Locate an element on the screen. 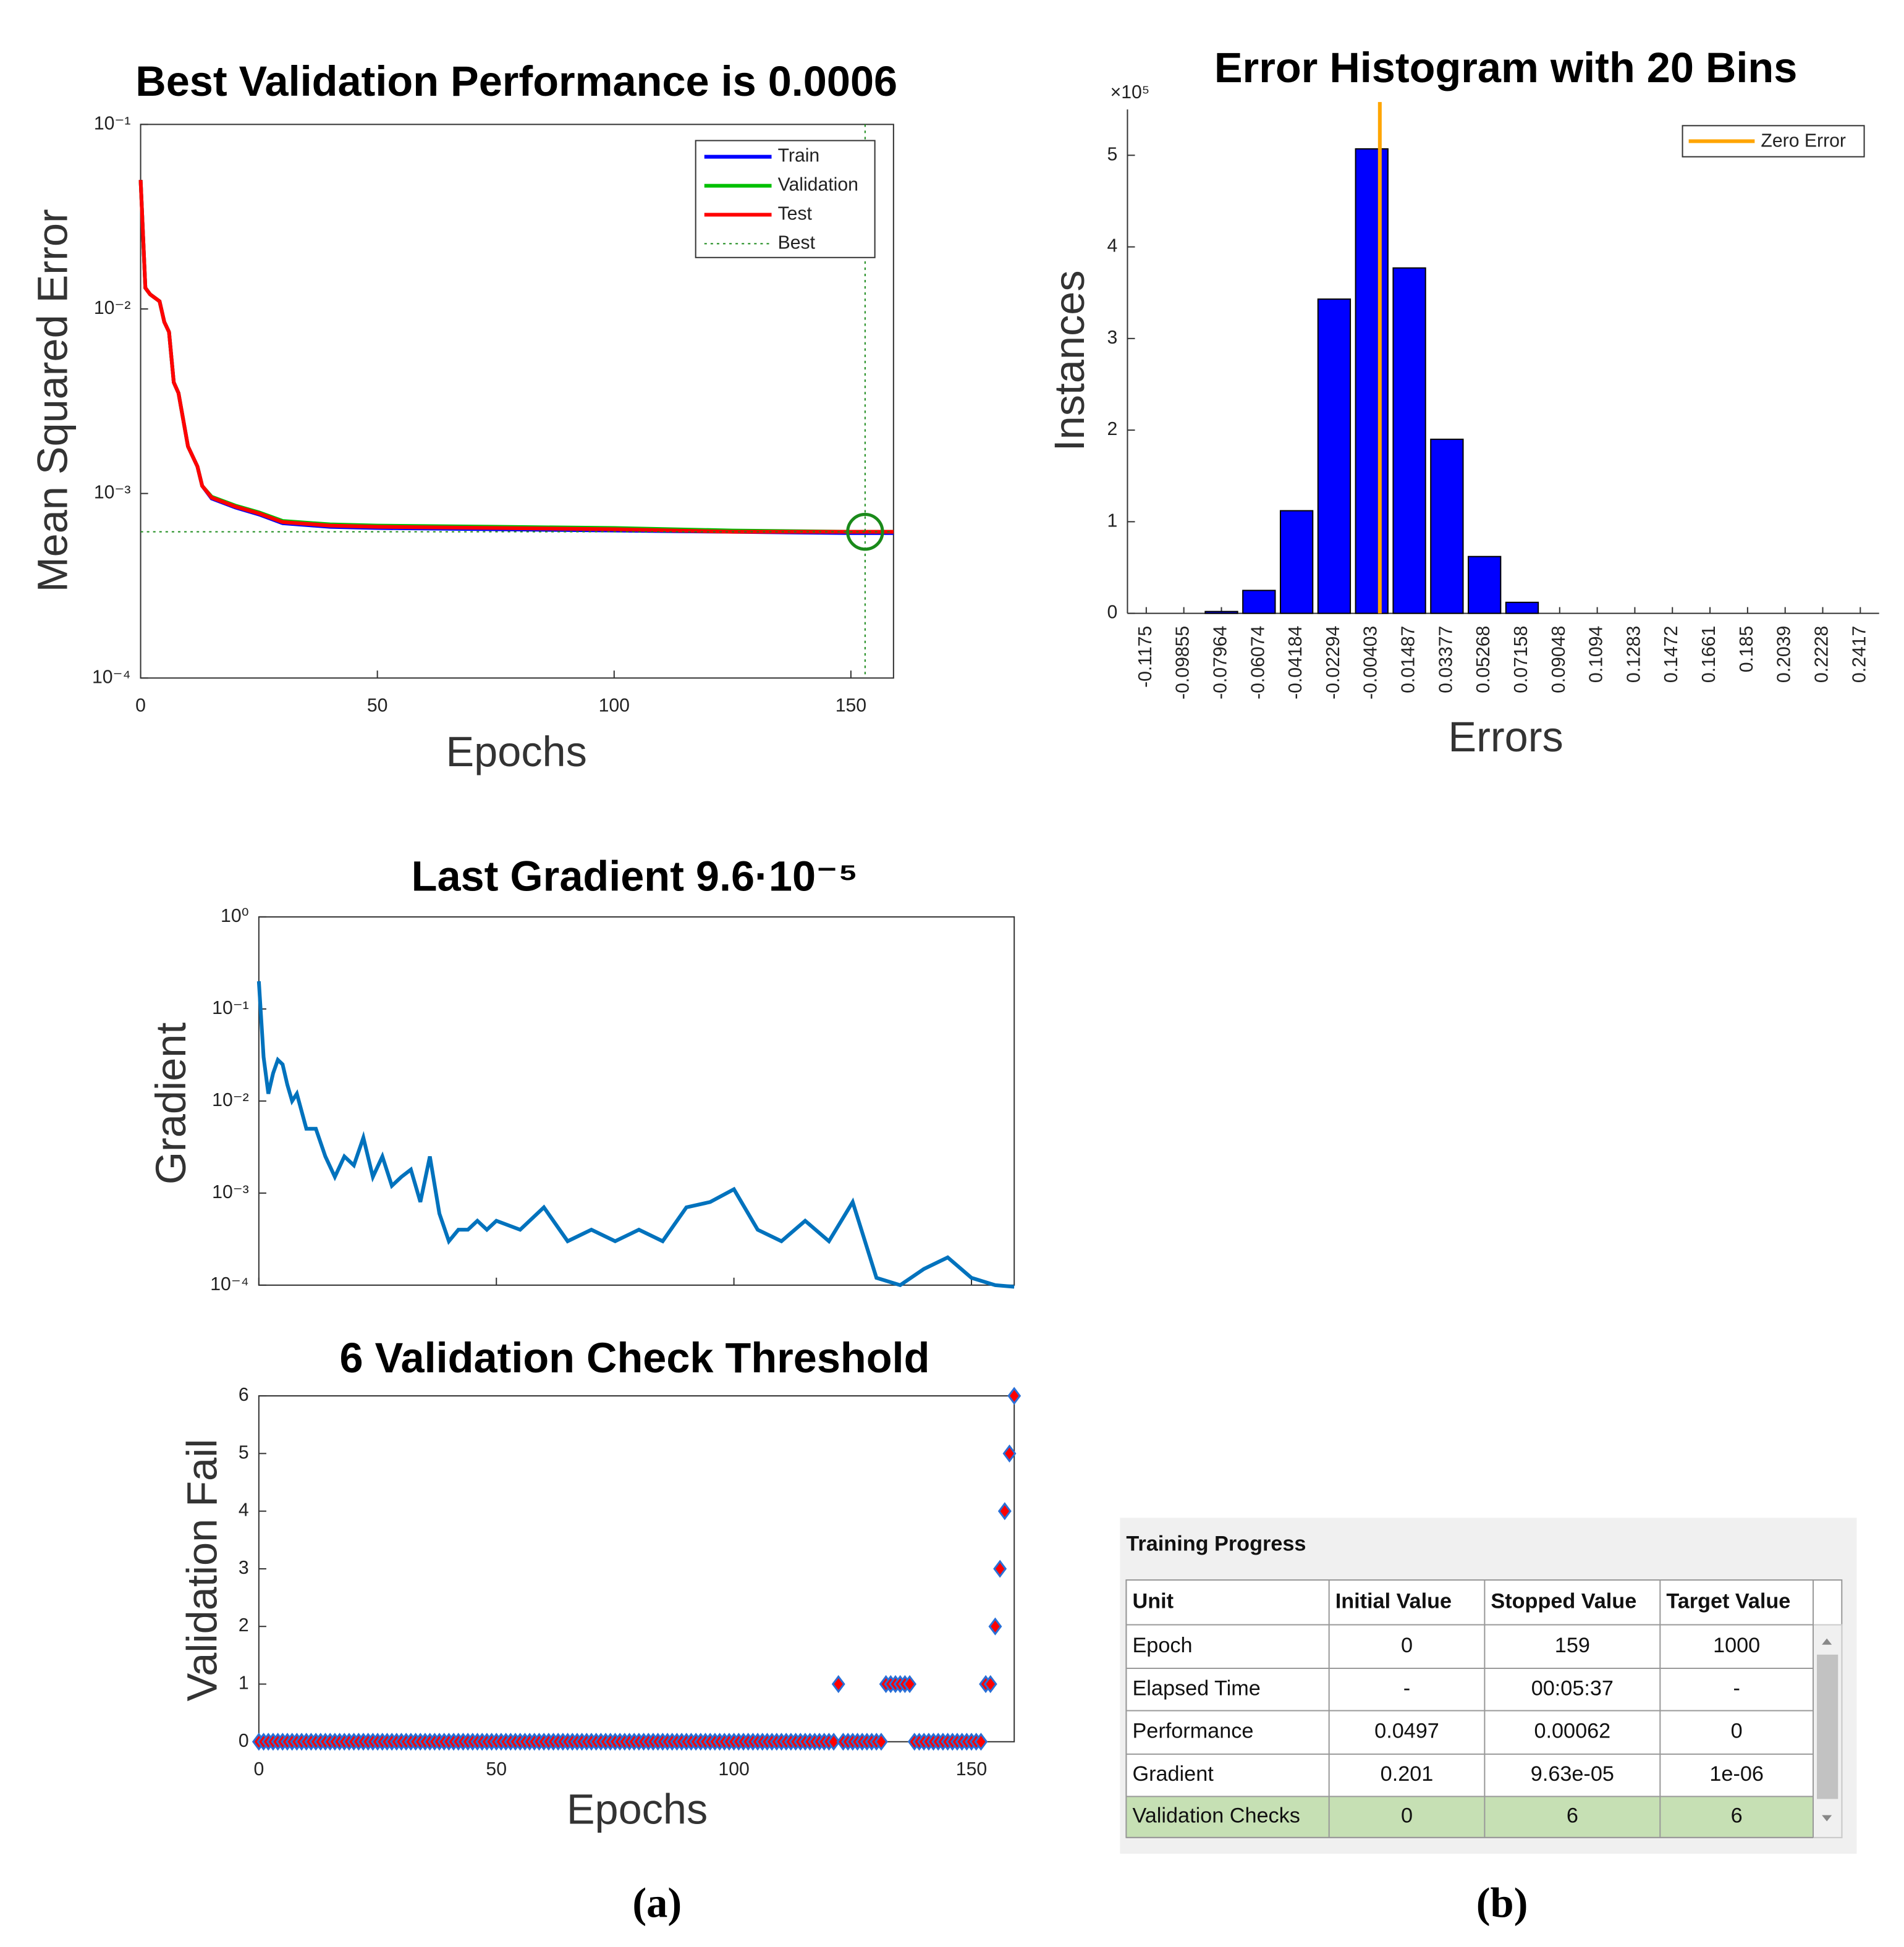 The width and height of the screenshot is (1904, 1947). x-tick-label: 0.03377 is located at coordinates (1446, 659).